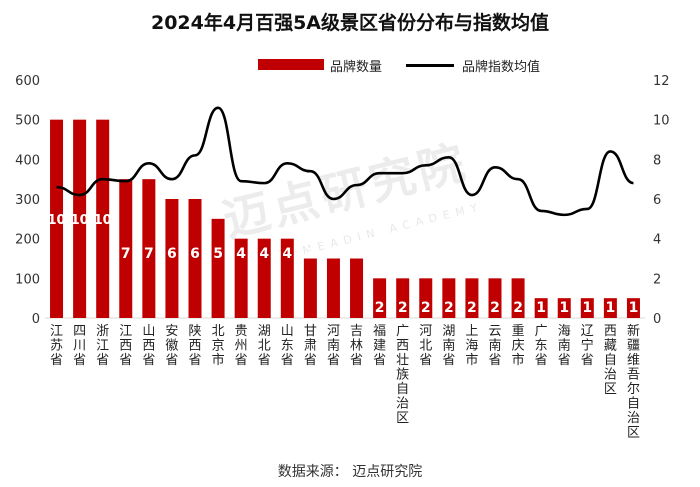  Describe the element at coordinates (264, 346) in the screenshot. I see `x-category-label: 湖北省` at that location.